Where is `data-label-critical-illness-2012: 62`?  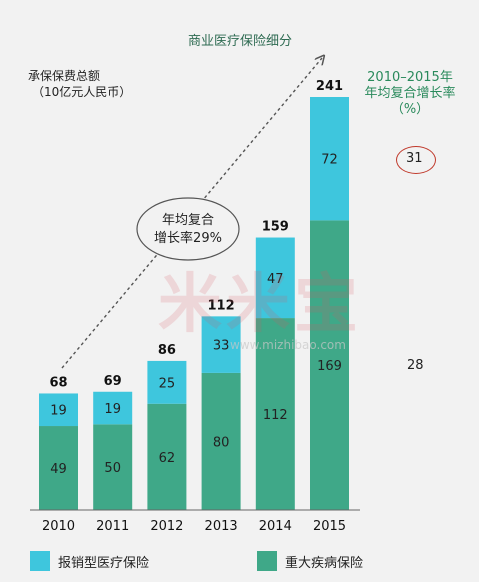 data-label-critical-illness-2012: 62 is located at coordinates (167, 458).